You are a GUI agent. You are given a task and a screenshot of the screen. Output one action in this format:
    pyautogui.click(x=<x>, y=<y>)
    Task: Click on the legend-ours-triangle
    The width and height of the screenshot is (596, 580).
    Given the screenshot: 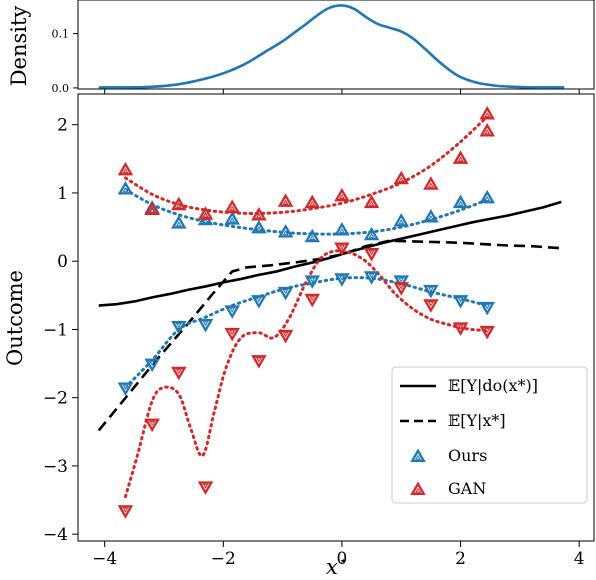 What is the action you would take?
    pyautogui.click(x=418, y=455)
    